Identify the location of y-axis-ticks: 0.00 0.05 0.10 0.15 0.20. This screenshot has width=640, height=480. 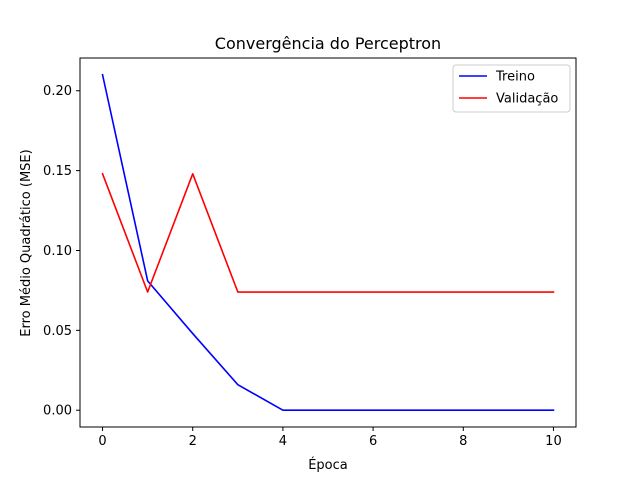
(61, 251).